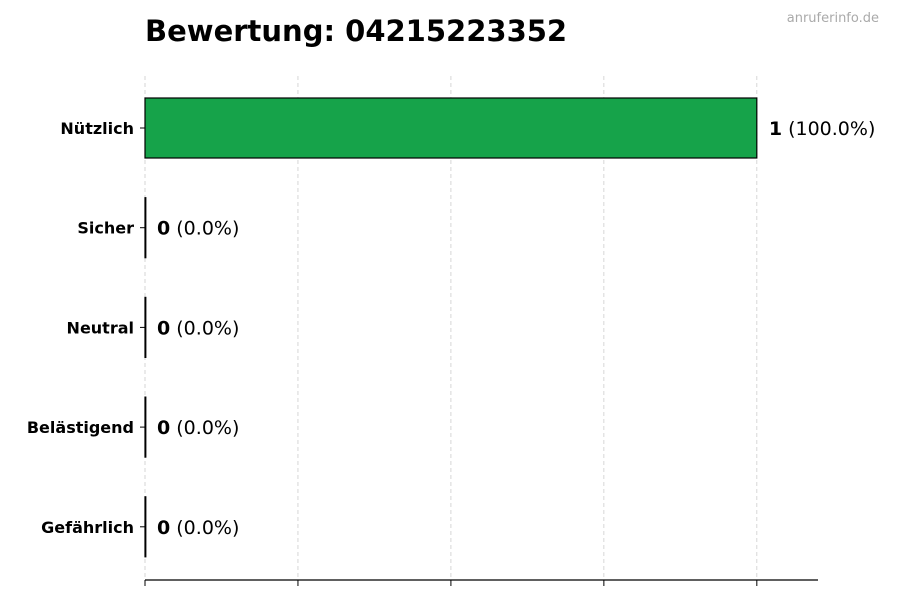 This screenshot has width=900, height=600. What do you see at coordinates (828, 129) in the screenshot?
I see `percent-label: (100.0%)` at bounding box center [828, 129].